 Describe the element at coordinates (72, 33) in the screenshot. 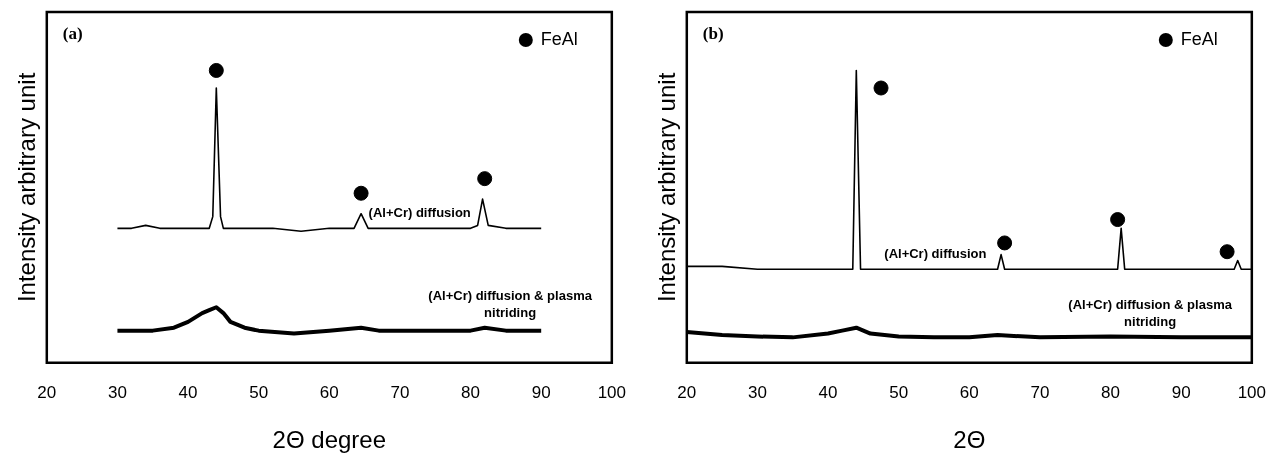

I see `text: (a)` at that location.